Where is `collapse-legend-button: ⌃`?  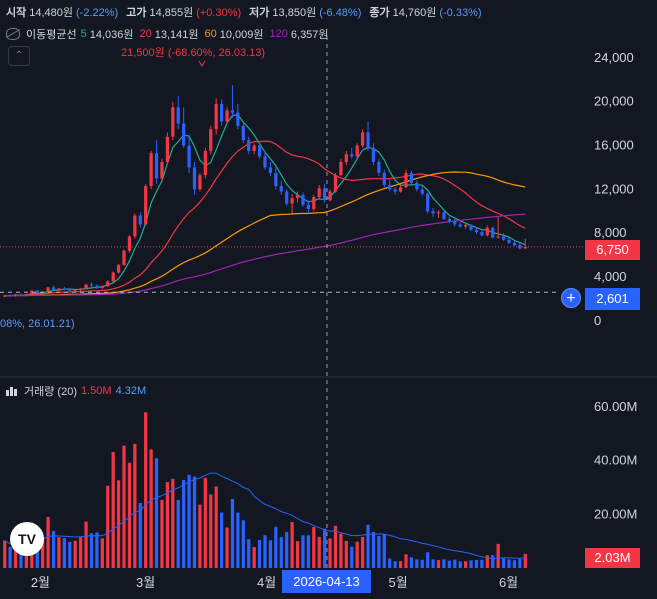 collapse-legend-button: ⌃ is located at coordinates (19, 56).